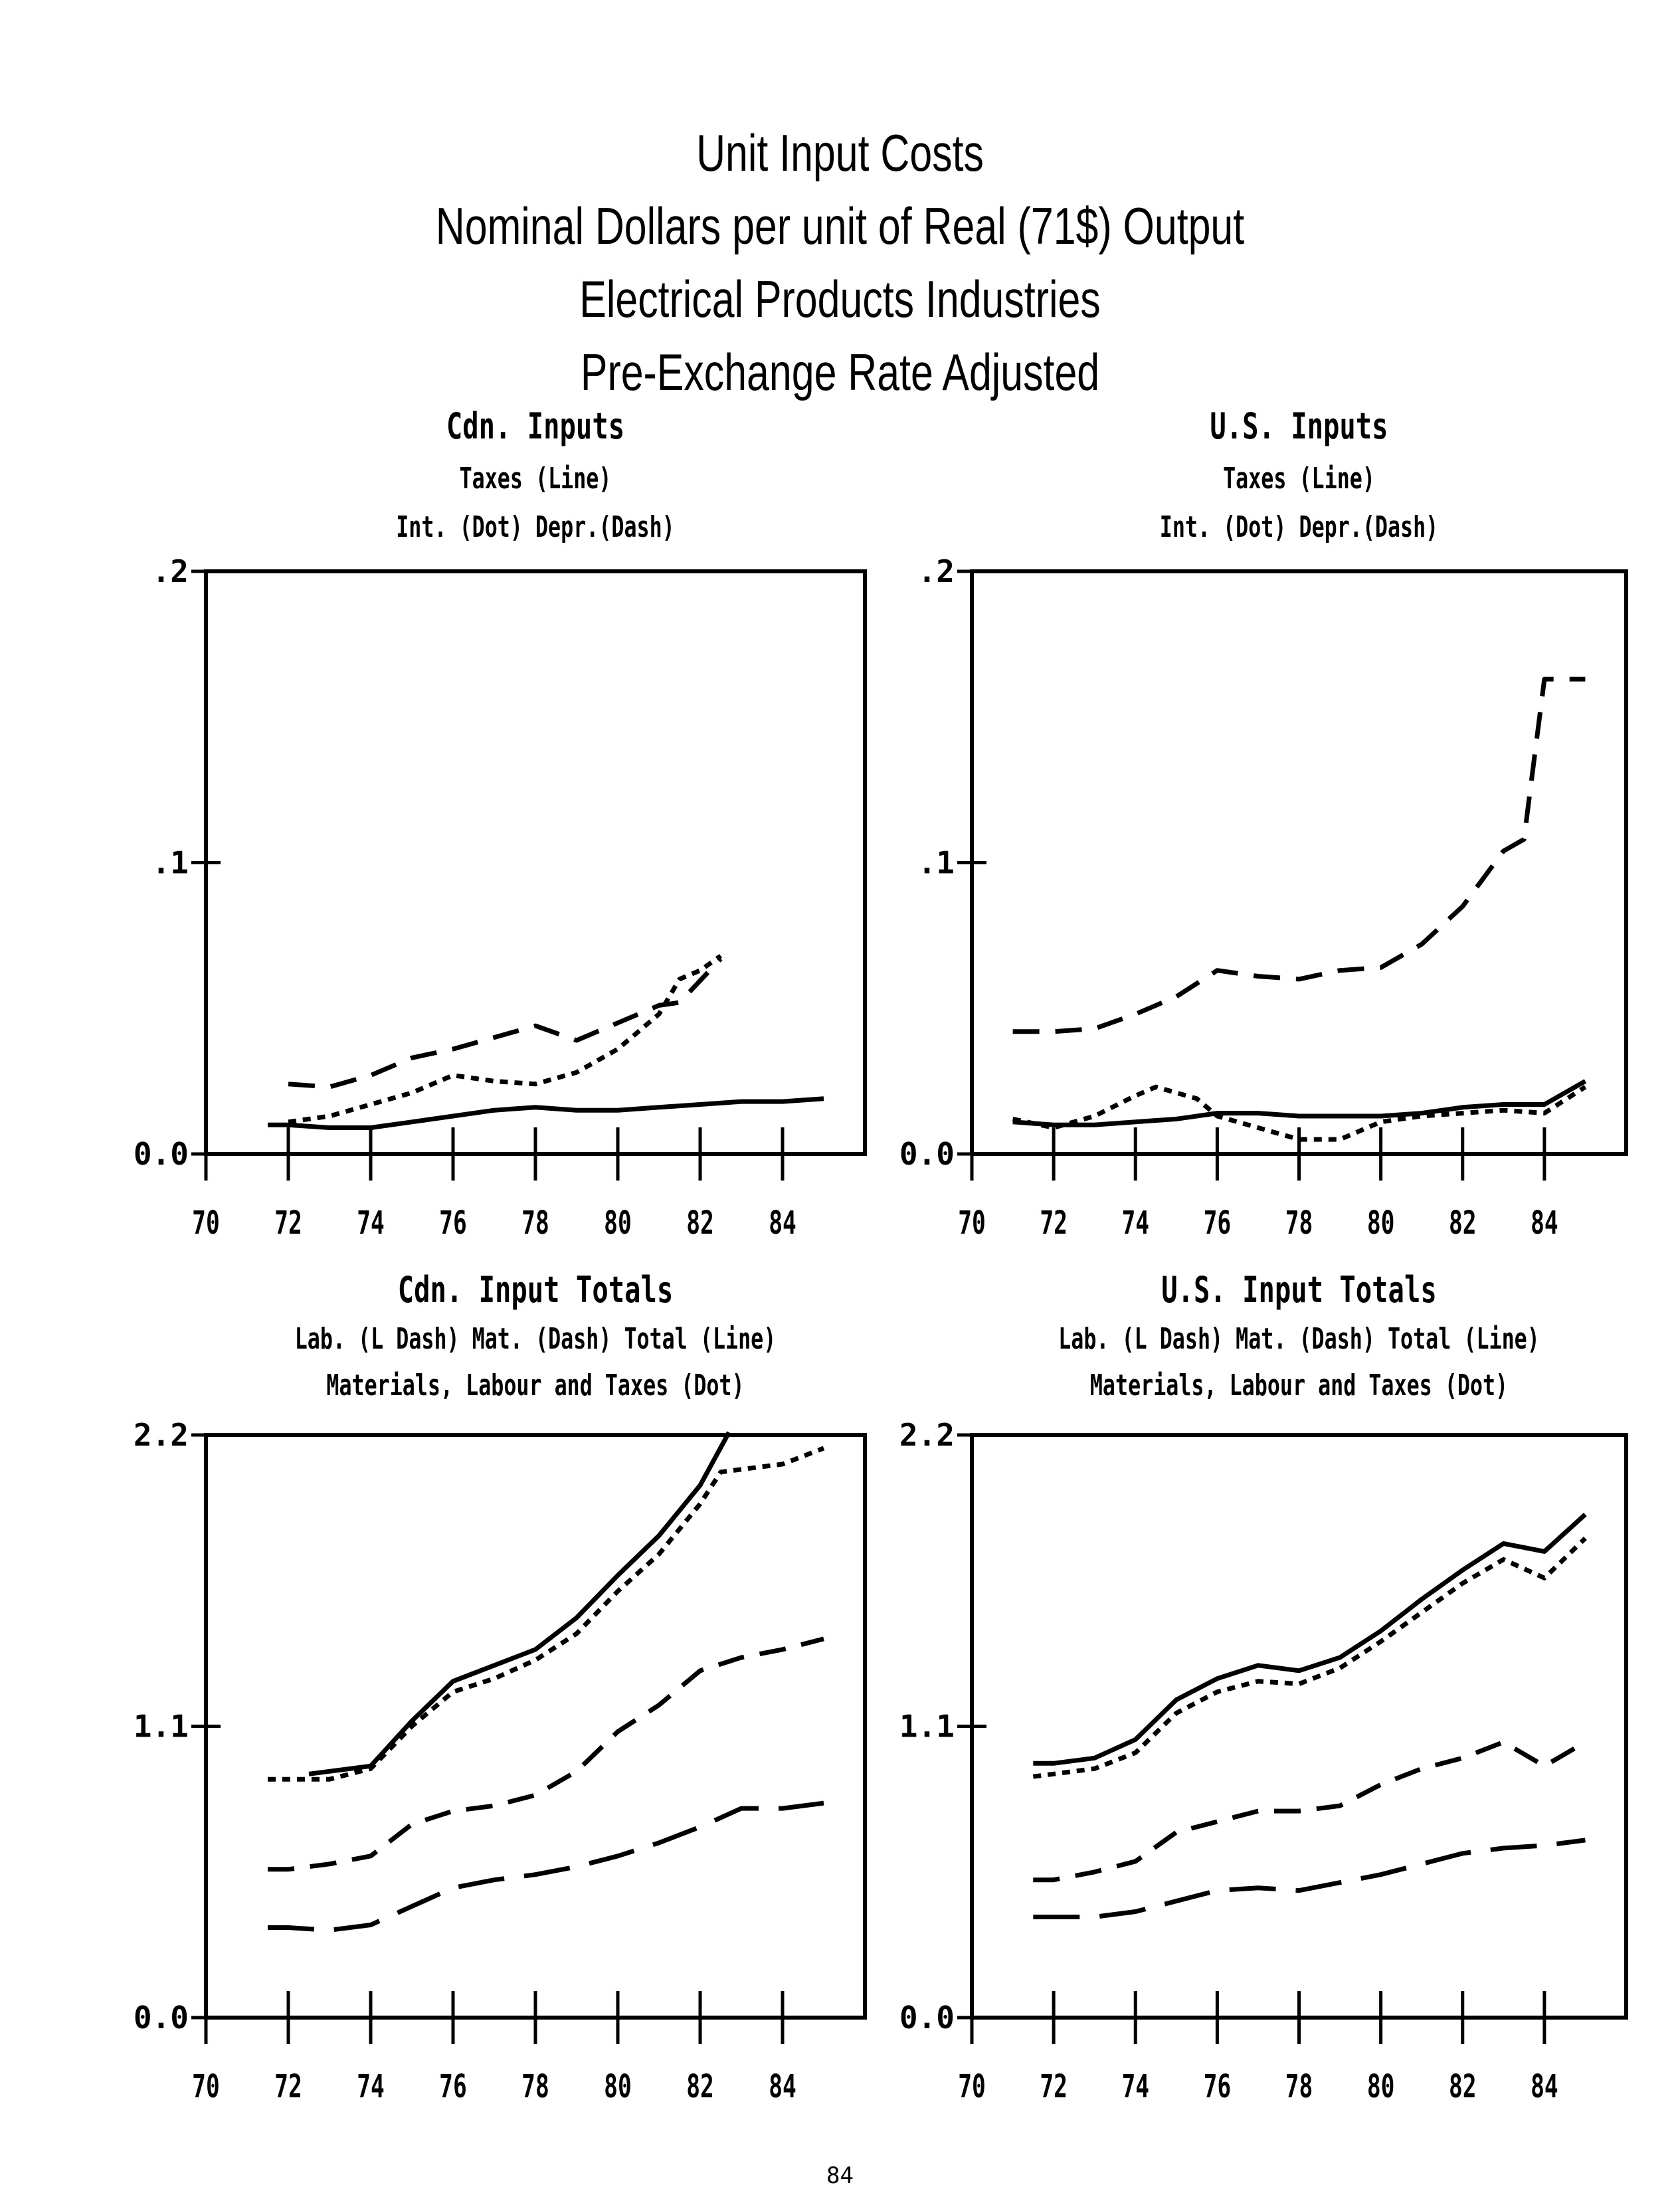  What do you see at coordinates (535, 426) in the screenshot?
I see `chart-title: Cdn. Inputs` at bounding box center [535, 426].